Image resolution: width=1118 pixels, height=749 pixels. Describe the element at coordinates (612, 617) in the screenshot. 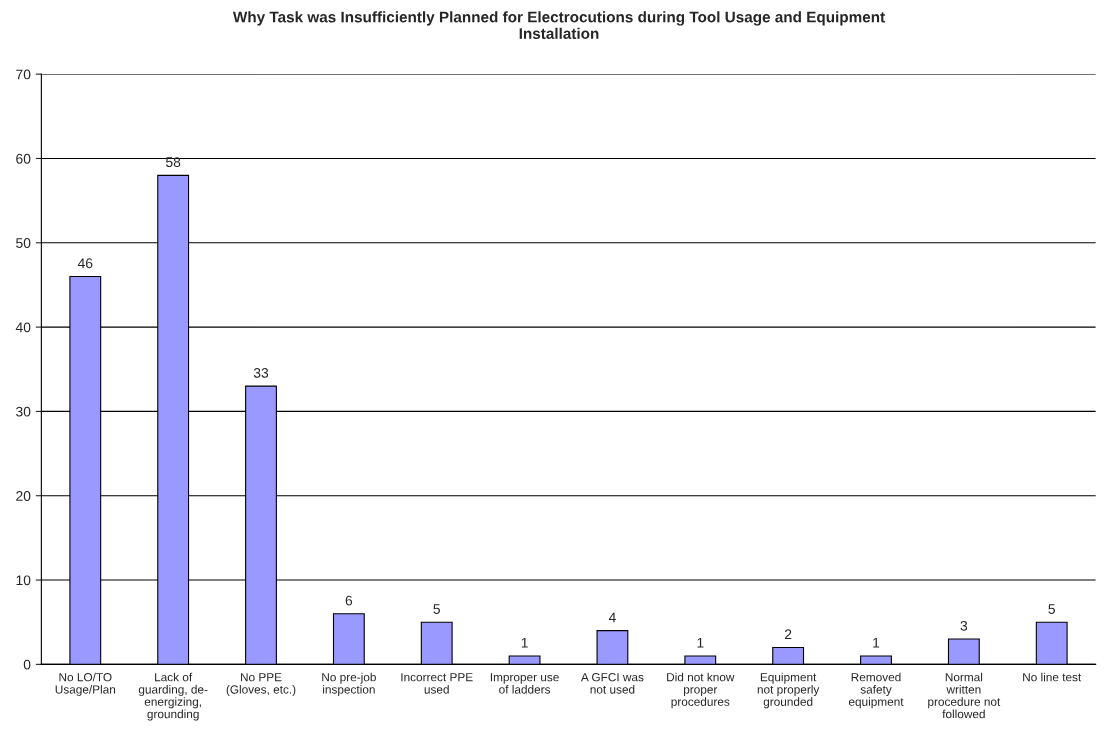

I see `data-label: 4` at that location.